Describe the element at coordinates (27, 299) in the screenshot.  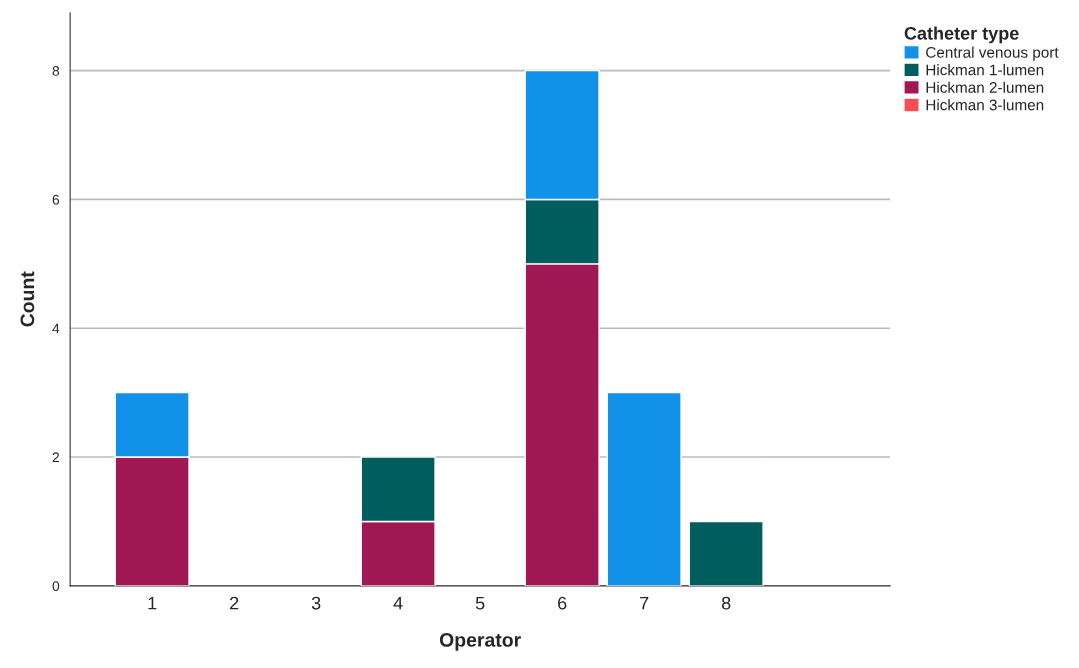
I see `y-axis-title: Count` at that location.